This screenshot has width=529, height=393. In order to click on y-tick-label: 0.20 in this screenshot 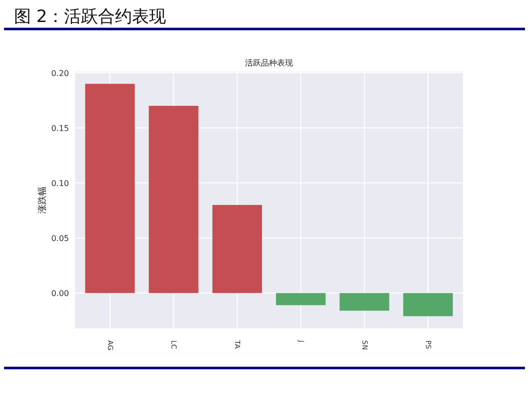, I will do `click(60, 73)`.